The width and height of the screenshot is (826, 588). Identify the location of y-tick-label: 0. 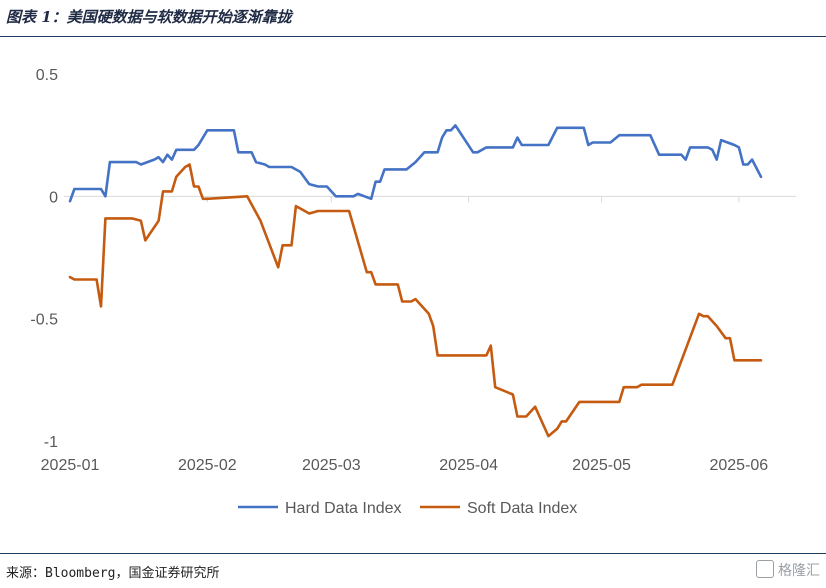
(53, 197).